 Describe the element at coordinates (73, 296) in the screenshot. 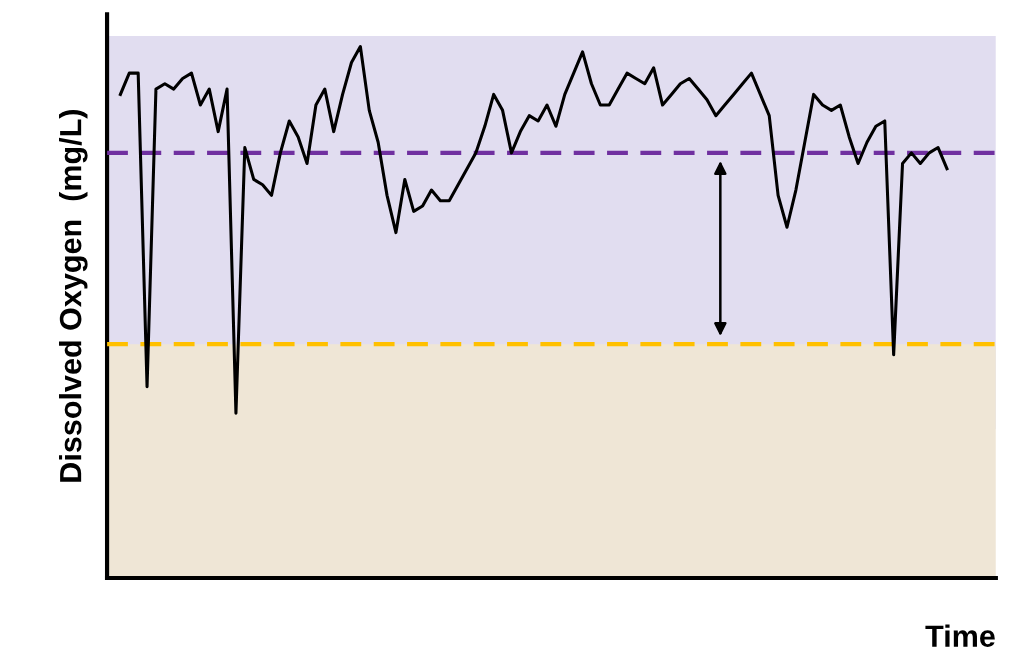

I see `y-axis-title: Dissolved Oxygen (mg/L)` at that location.